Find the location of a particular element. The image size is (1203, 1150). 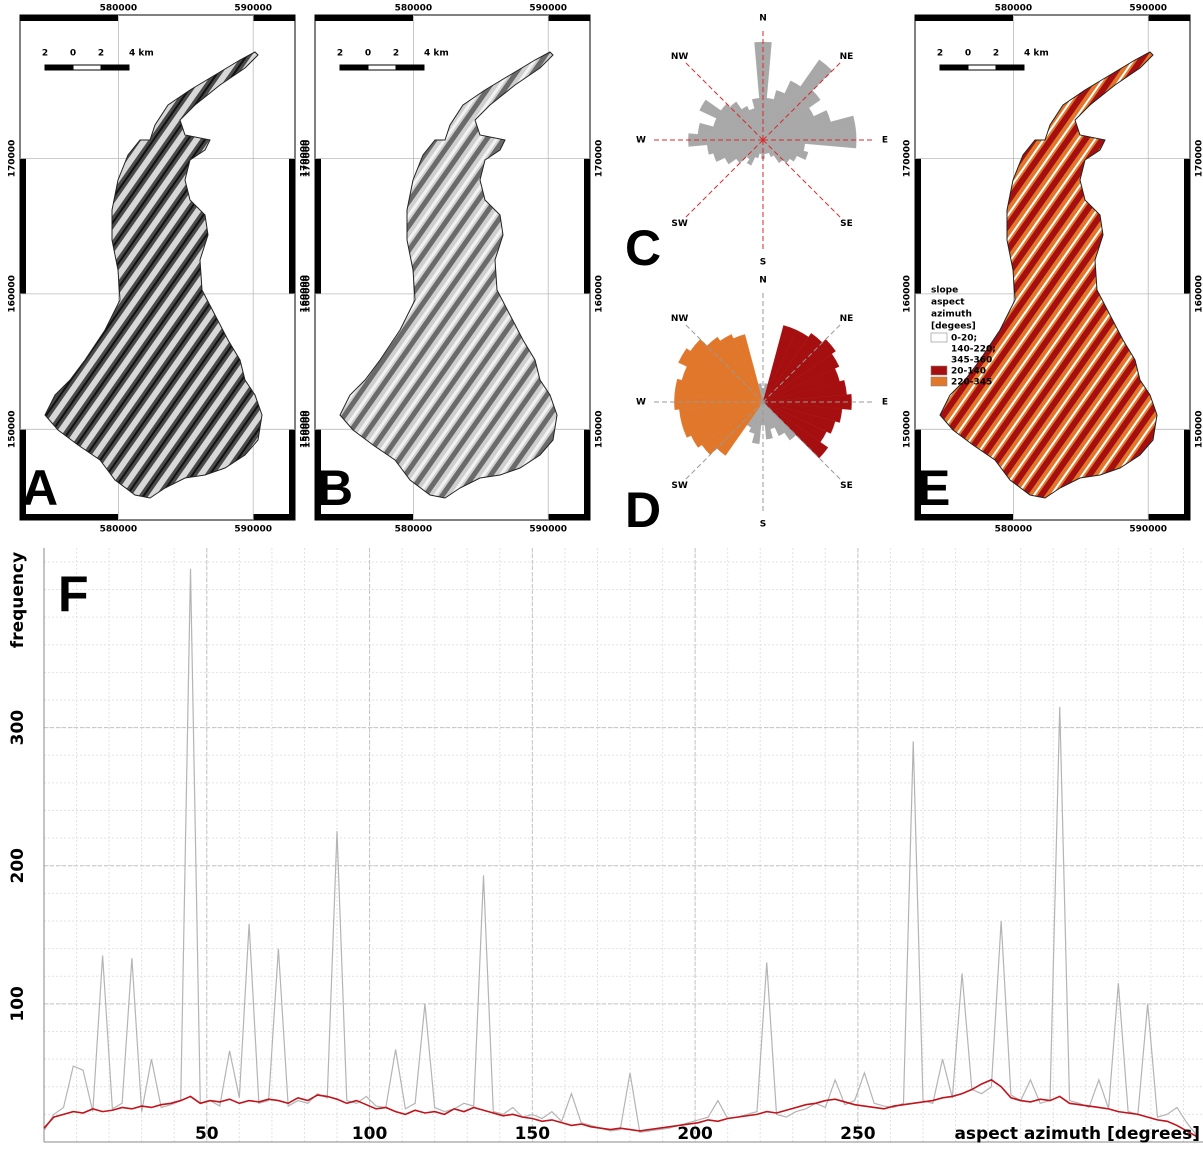

legend-title: aspect is located at coordinates (948, 303).